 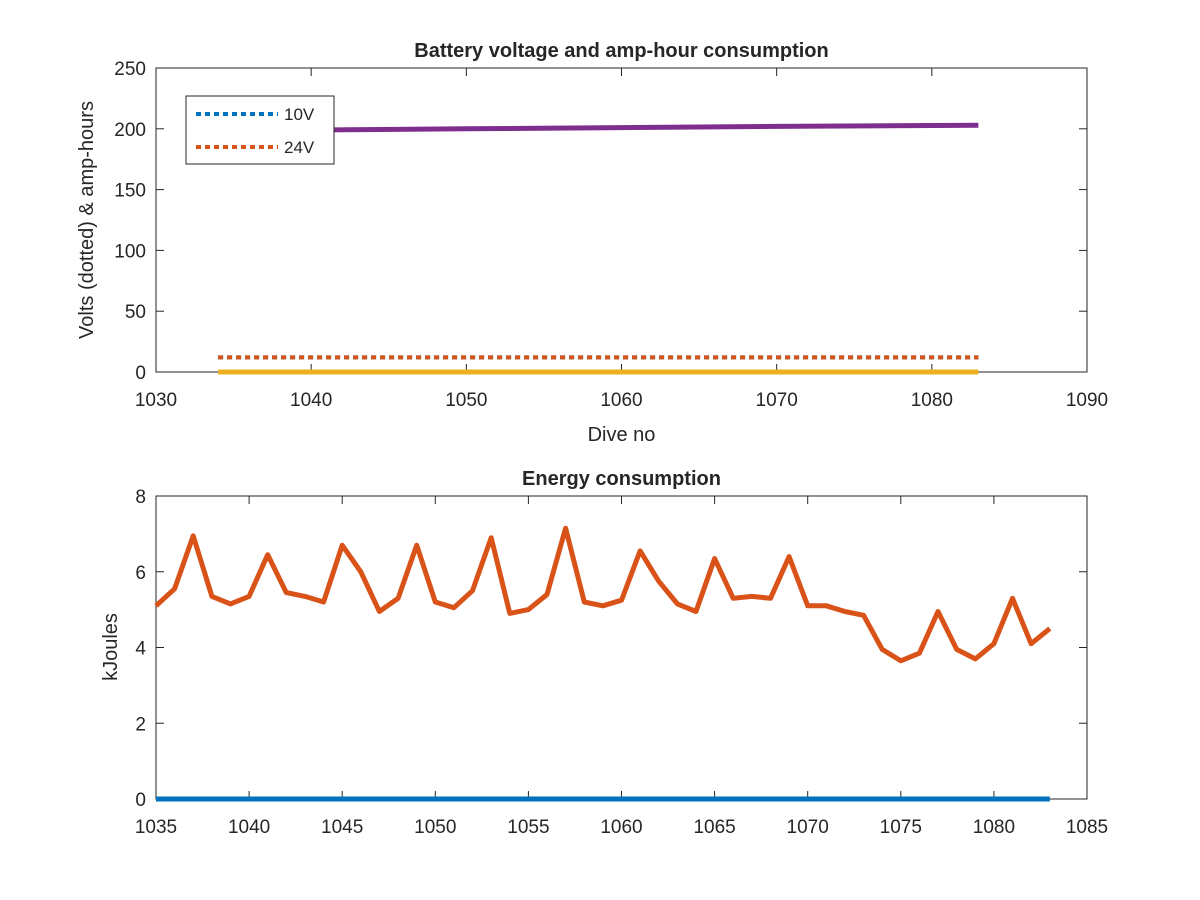 I want to click on y-tick-label: 250, so click(x=130, y=69).